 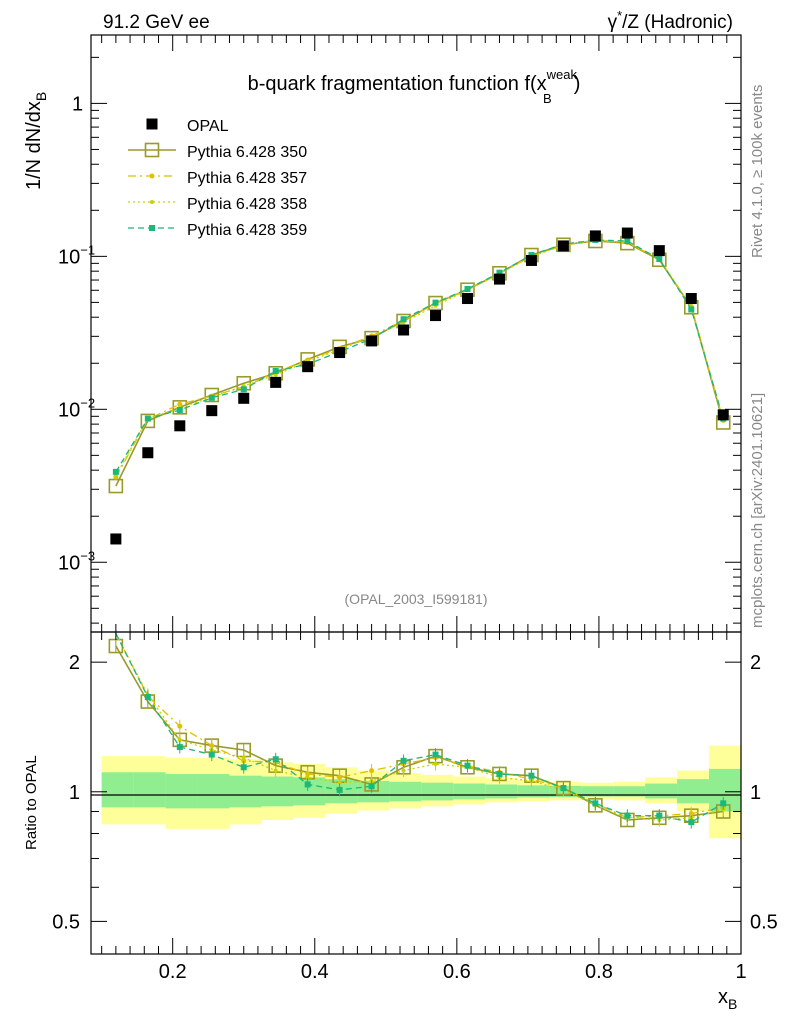 What do you see at coordinates (74, 663) in the screenshot?
I see `ratio-y-tick-label-left: 2` at bounding box center [74, 663].